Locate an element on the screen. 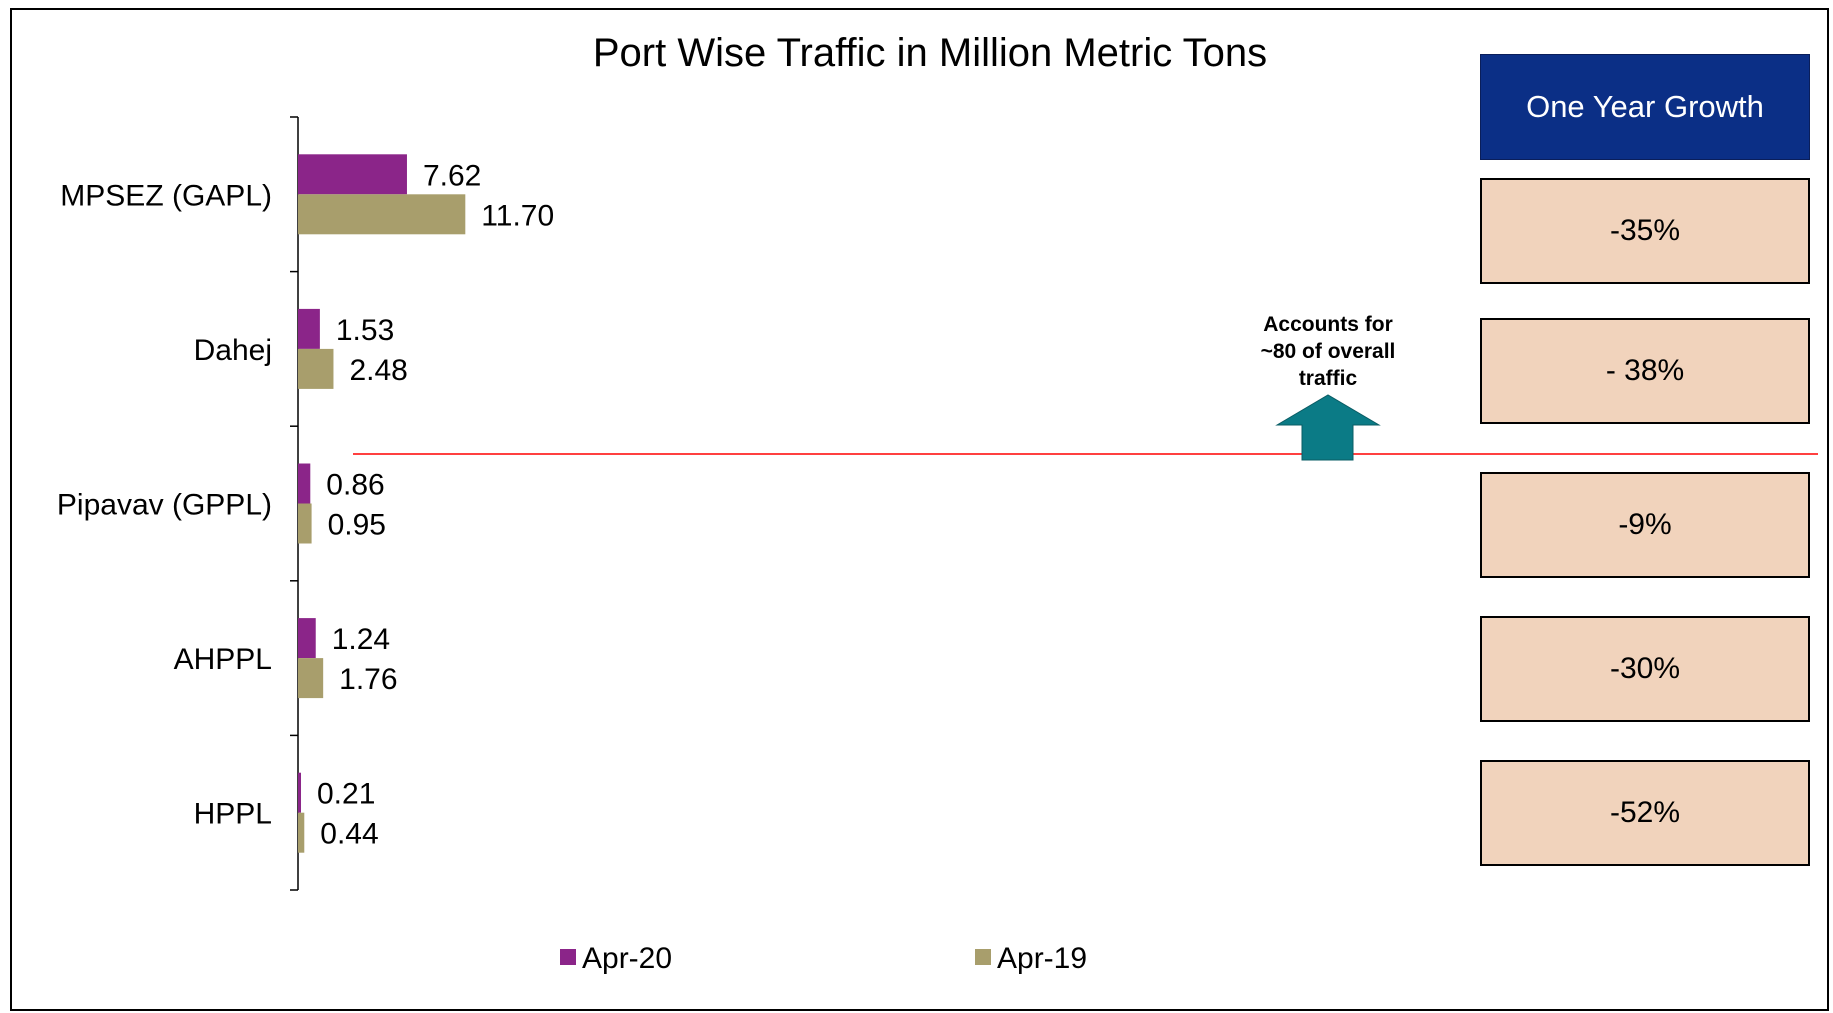 The image size is (1833, 1013). growth-value: -52% is located at coordinates (1645, 813).